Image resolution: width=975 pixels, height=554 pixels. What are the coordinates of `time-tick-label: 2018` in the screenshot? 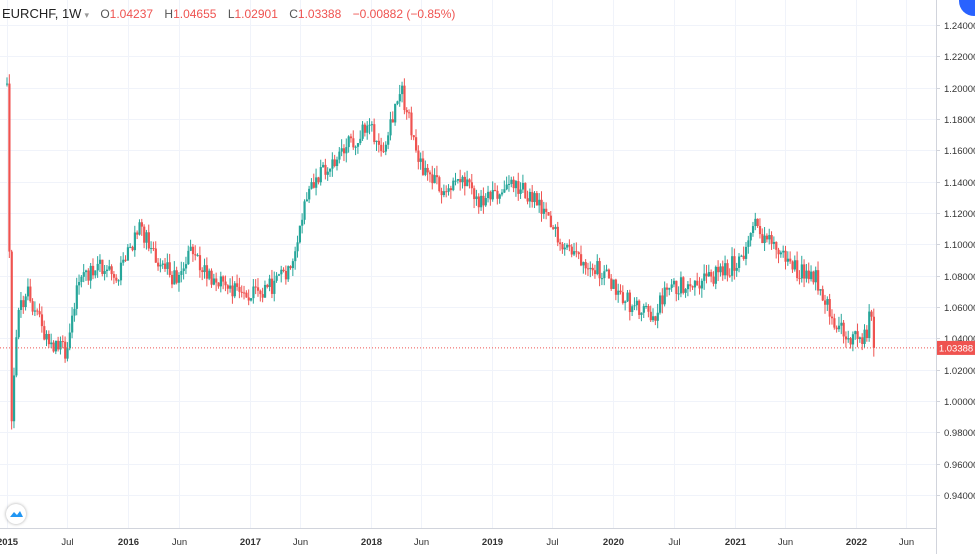 It's located at (371, 542).